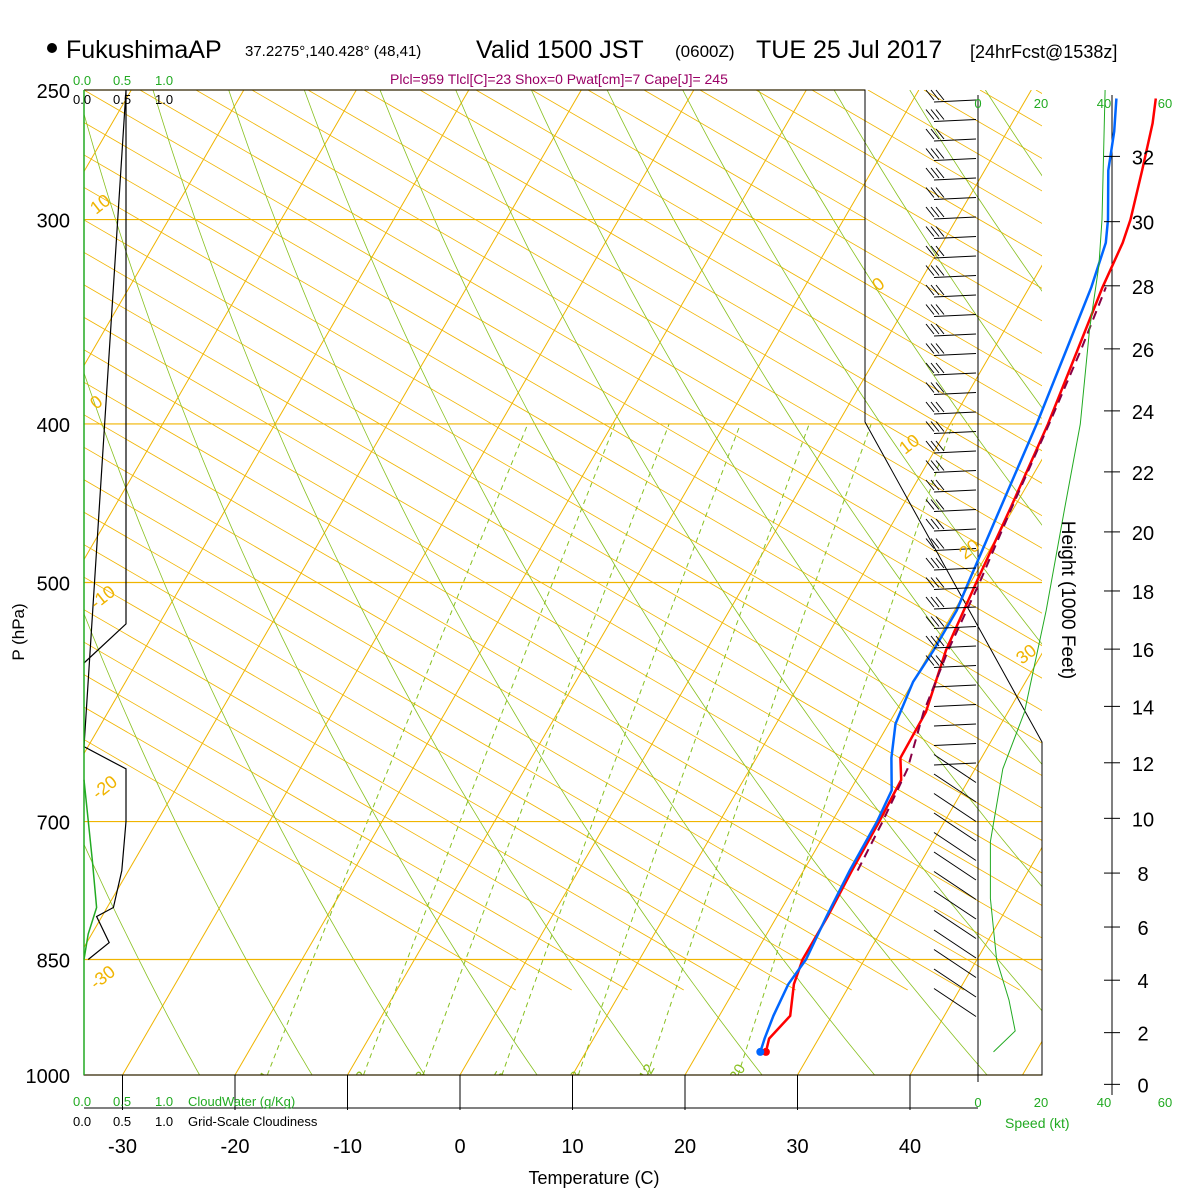 The width and height of the screenshot is (1200, 1200). Describe the element at coordinates (53, 426) in the screenshot. I see `pressure-tick-label: 400` at that location.